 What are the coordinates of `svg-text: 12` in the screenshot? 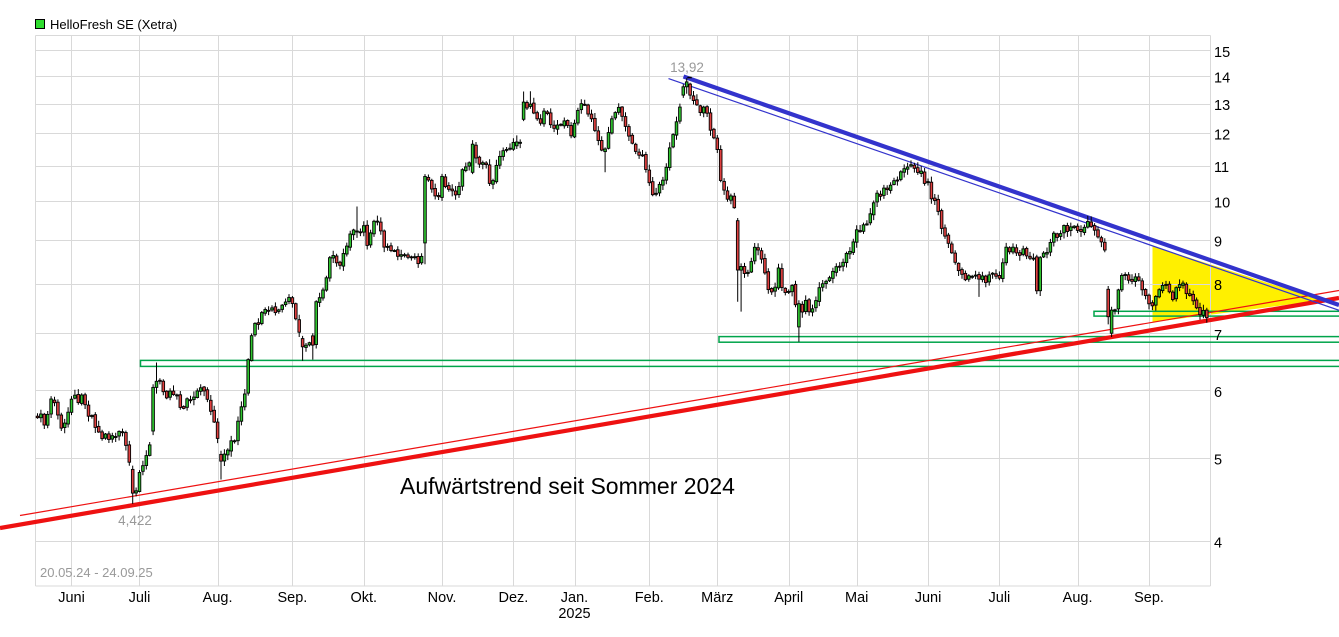 It's located at (1222, 136).